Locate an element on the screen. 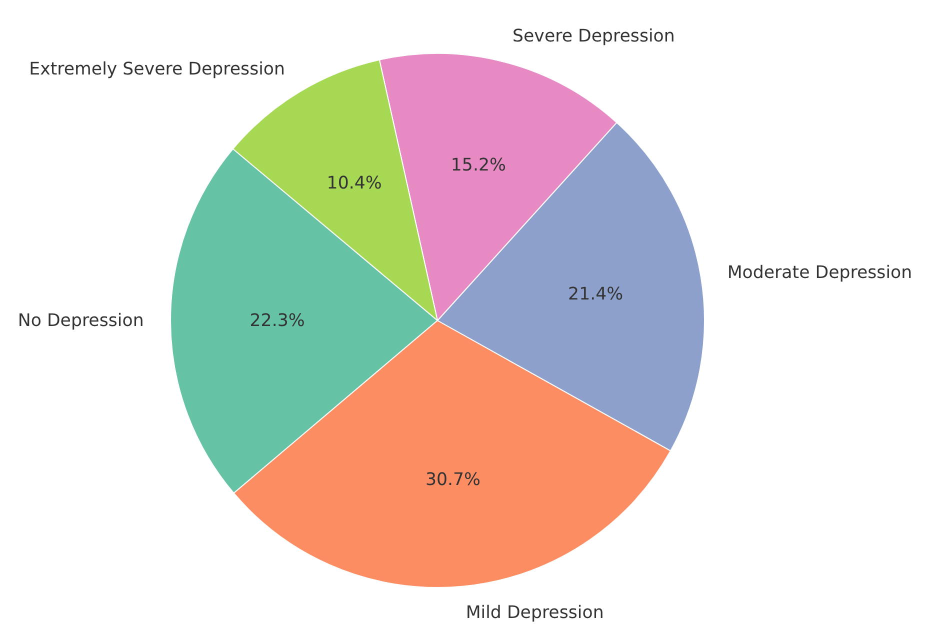 The image size is (929, 630). slice-label: Severe Depression is located at coordinates (593, 36).